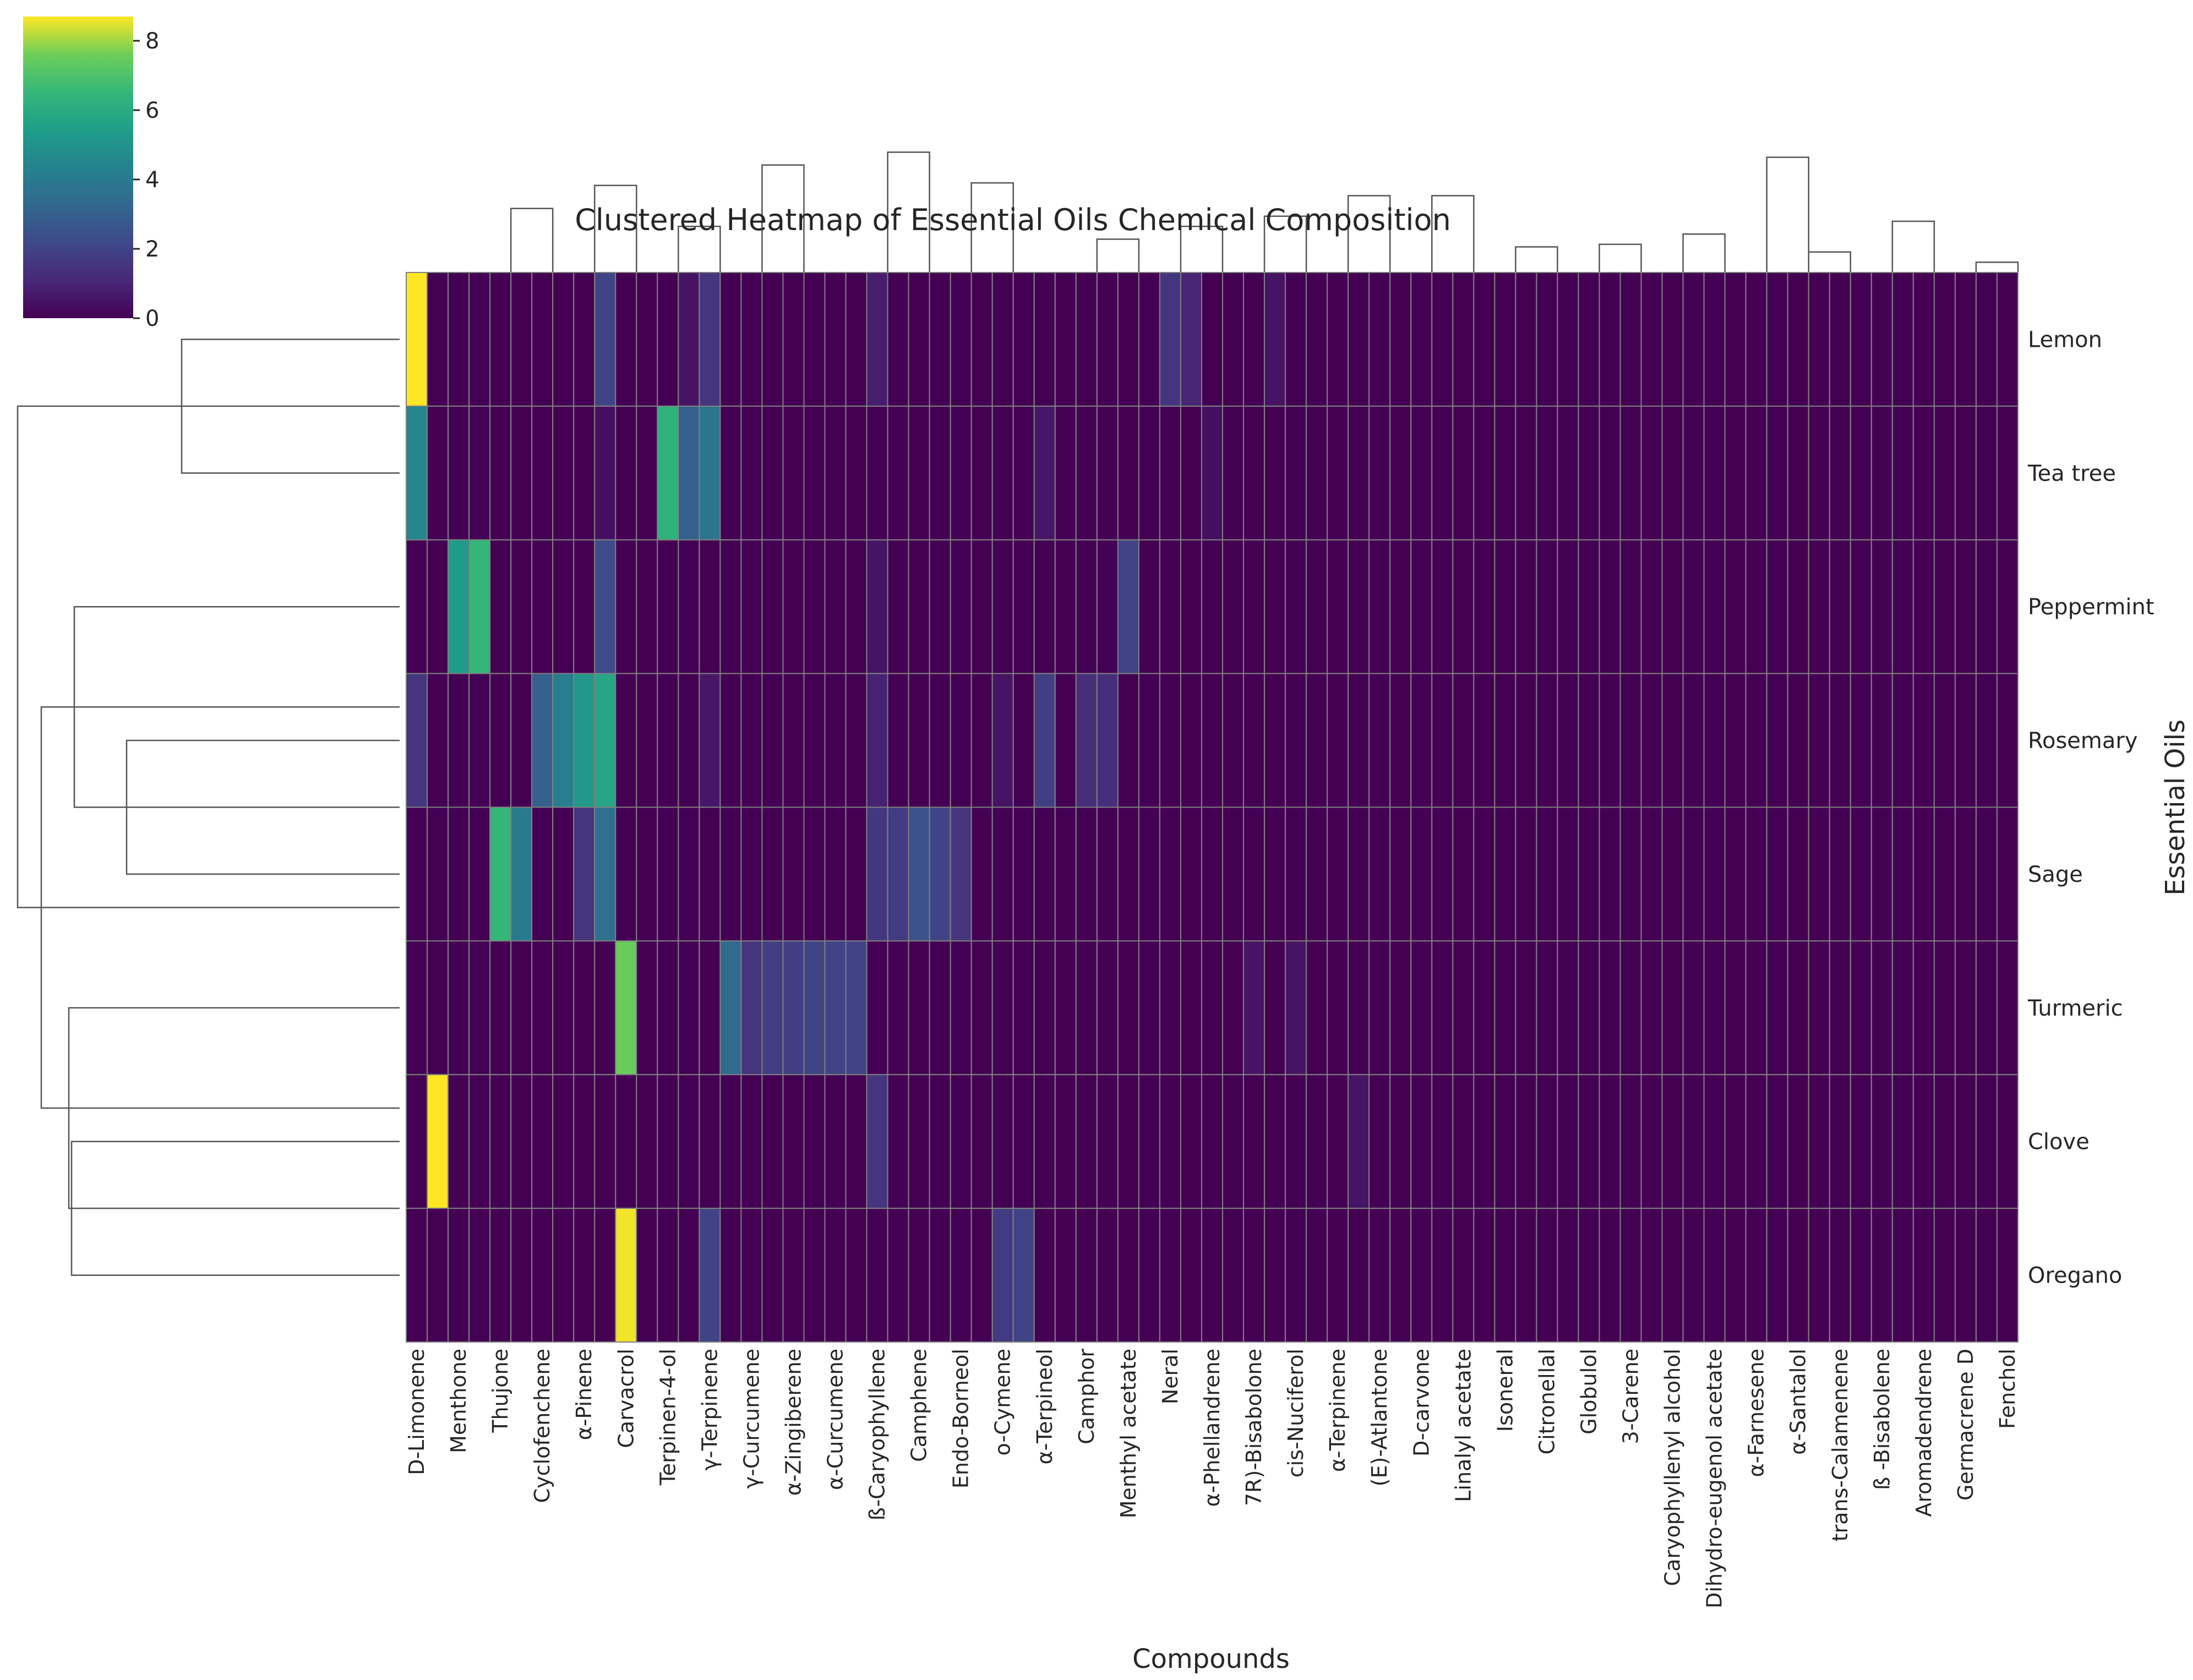  What do you see at coordinates (1798, 1402) in the screenshot?
I see `column-label: α-Santalol` at bounding box center [1798, 1402].